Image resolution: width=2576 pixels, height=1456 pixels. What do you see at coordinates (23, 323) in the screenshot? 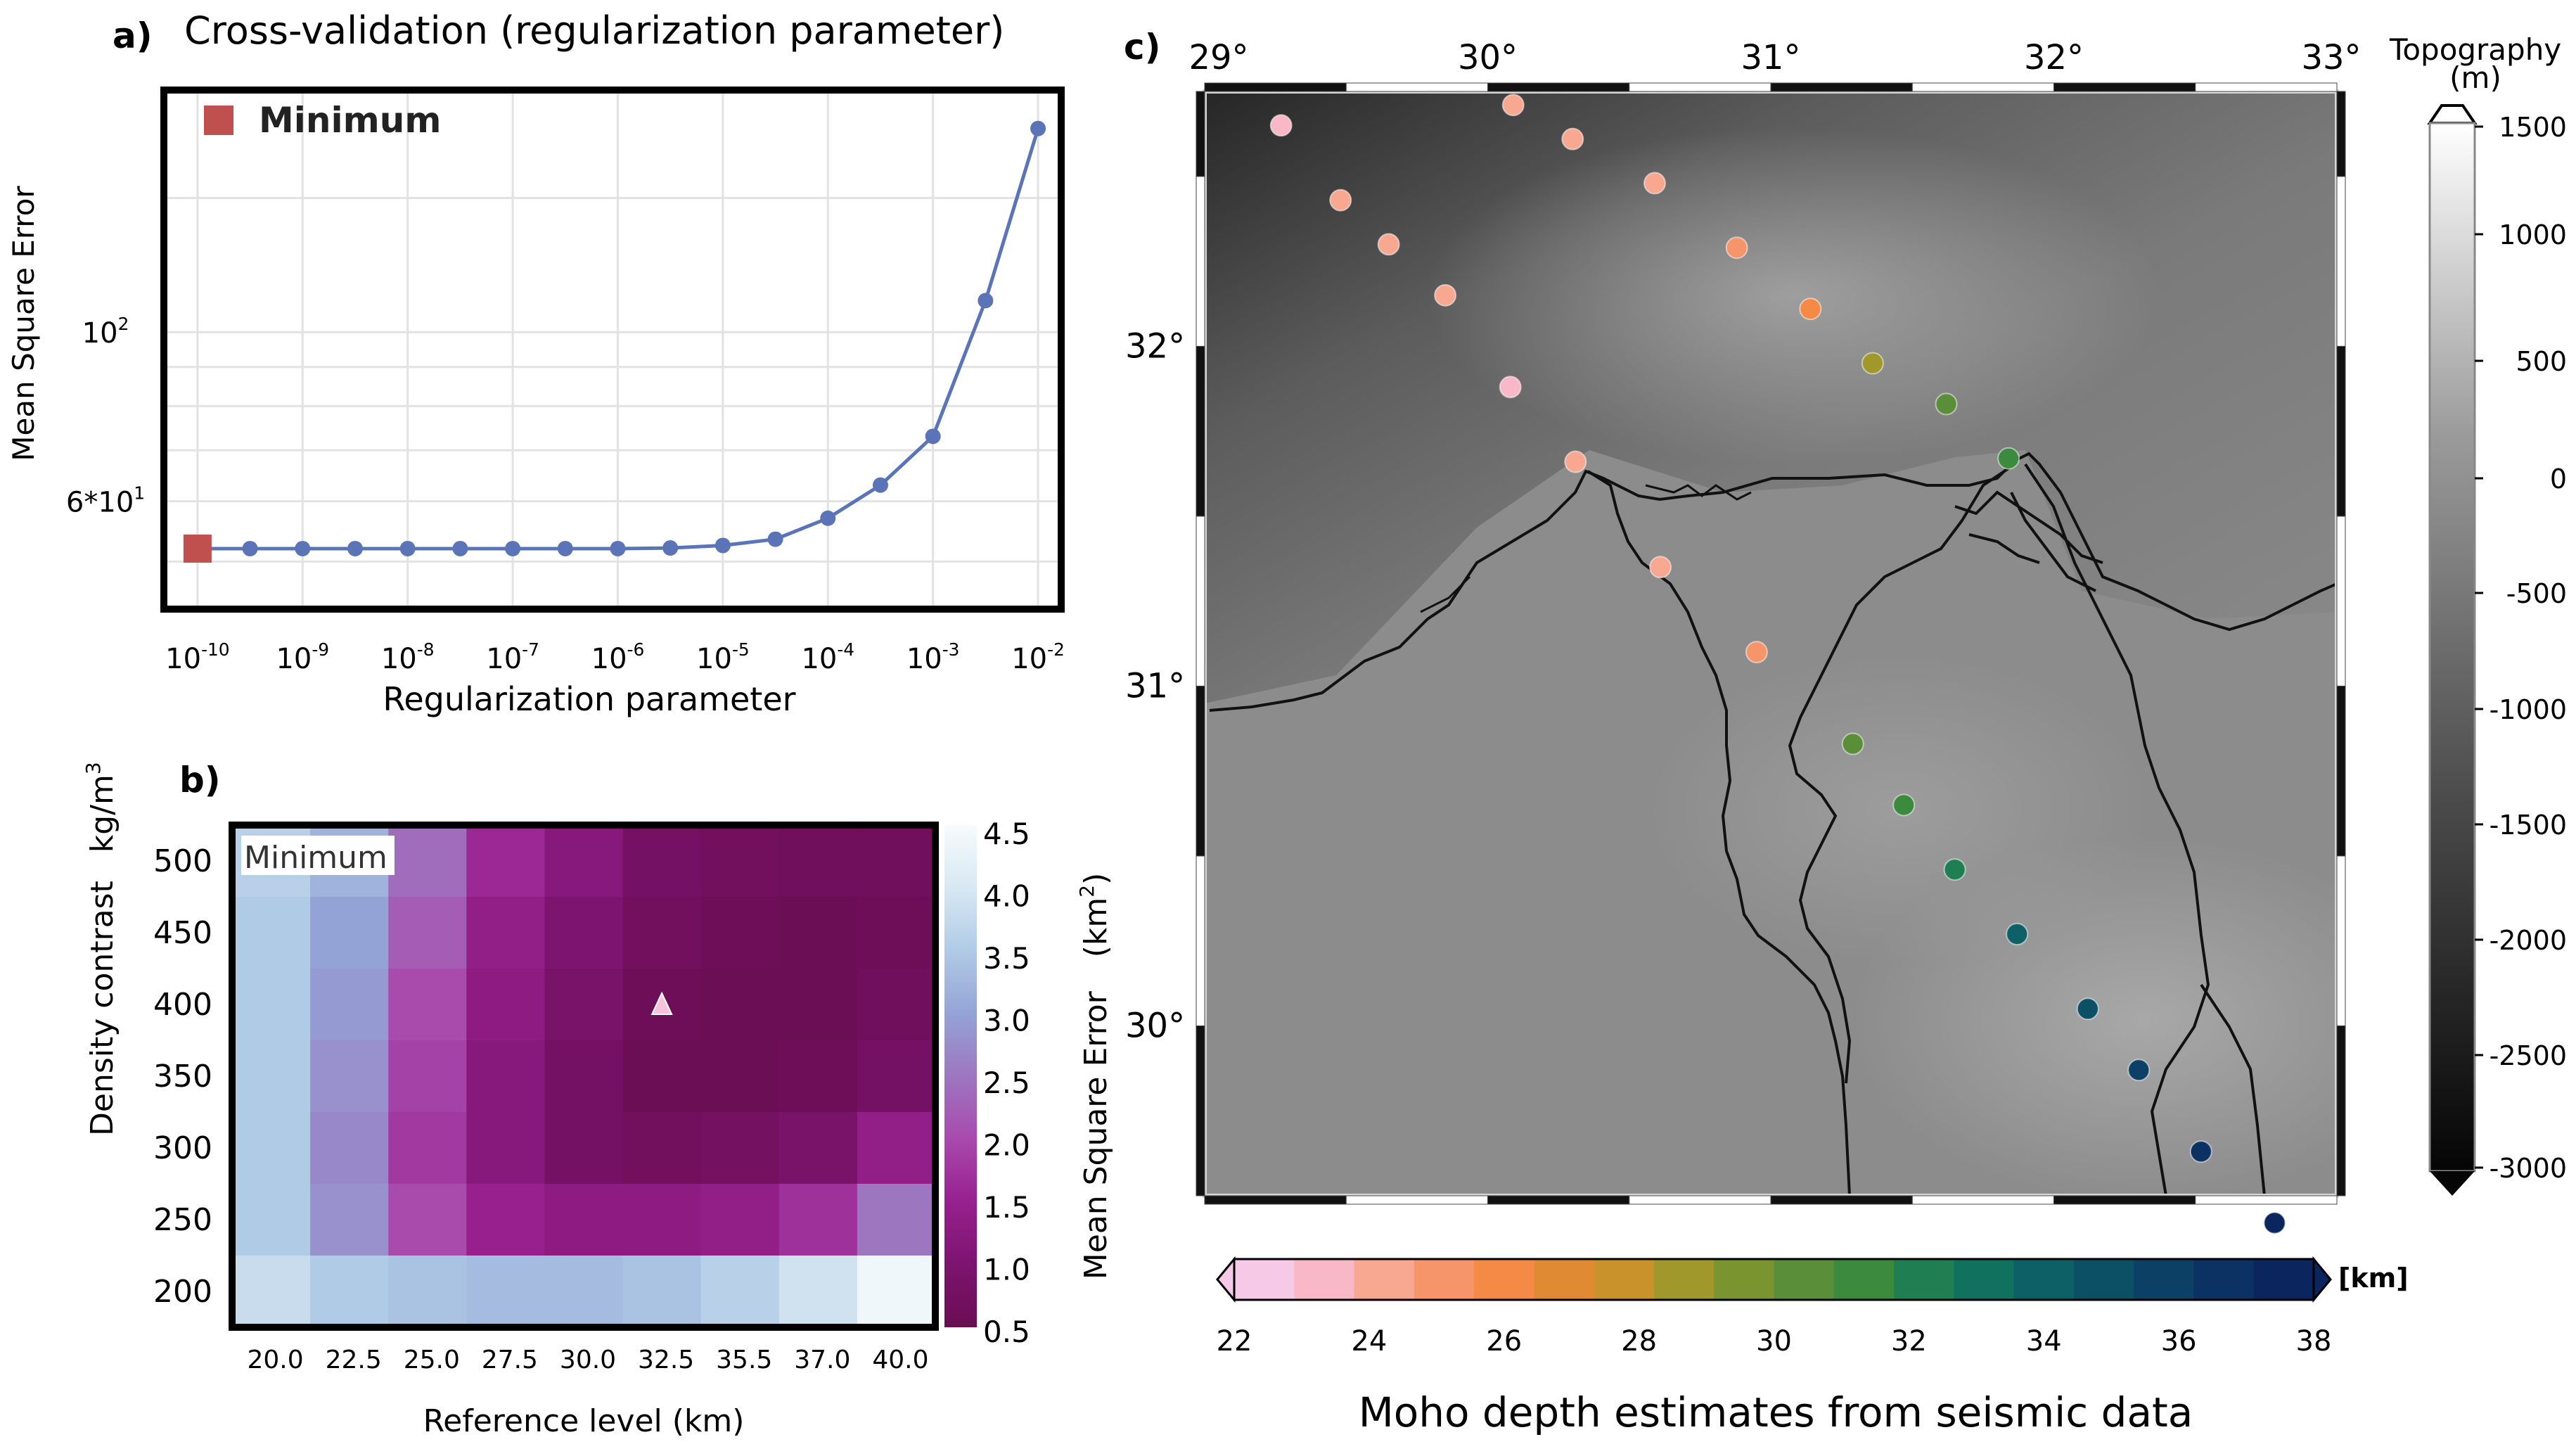
I see `y-axis-label-a: Mean Square Error` at bounding box center [23, 323].